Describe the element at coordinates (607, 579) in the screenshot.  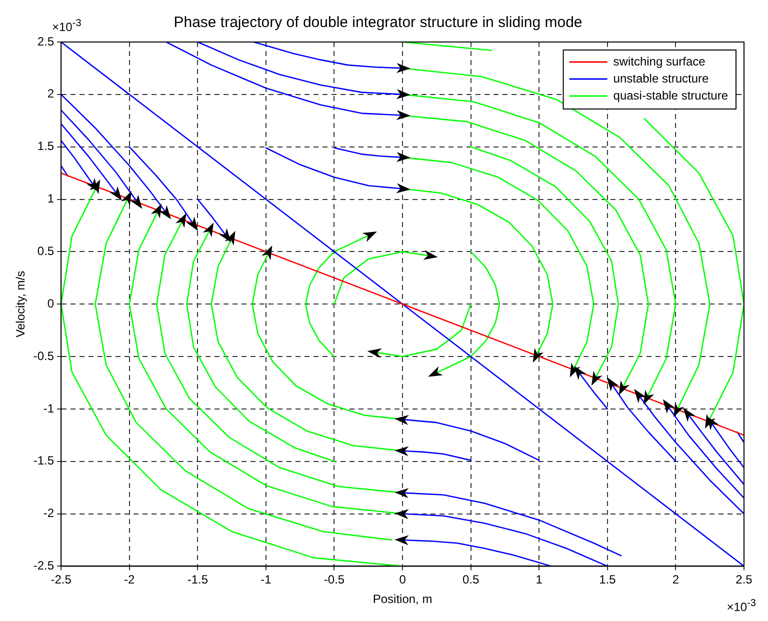
I see `x-tick-label: 1.5` at that location.